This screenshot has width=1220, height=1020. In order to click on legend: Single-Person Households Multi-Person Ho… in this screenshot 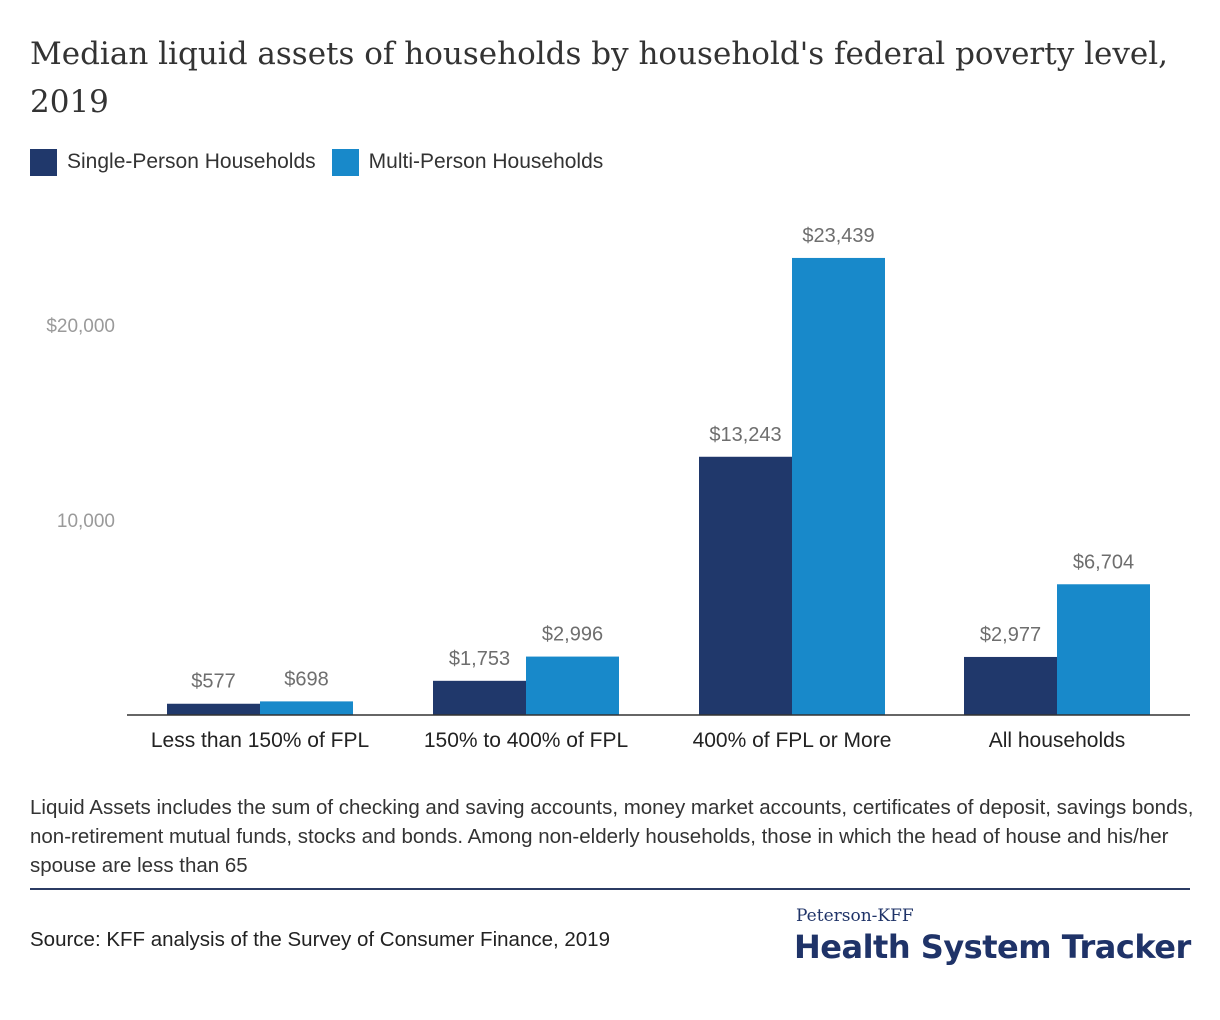, I will do `click(324, 162)`.